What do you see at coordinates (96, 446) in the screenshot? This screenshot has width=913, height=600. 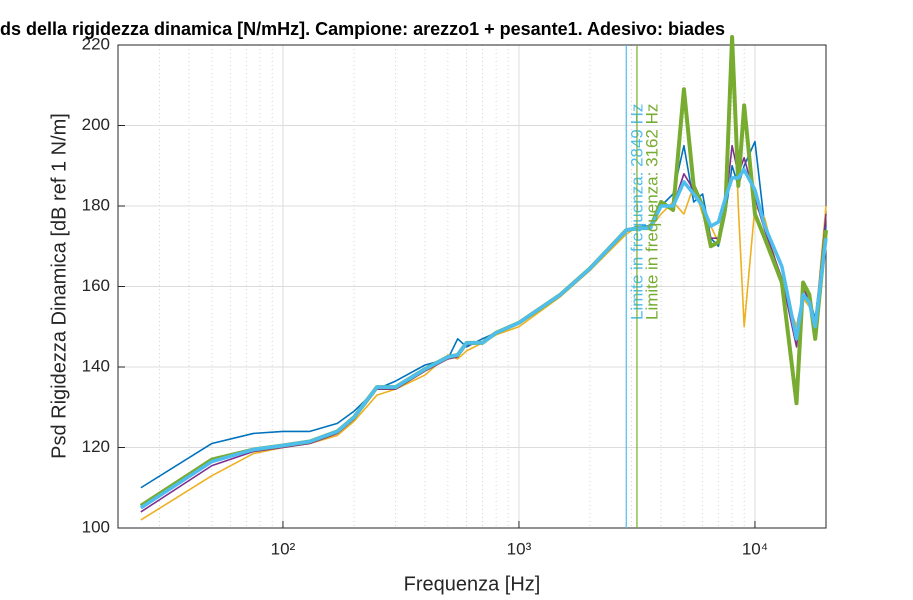 I see `y-tick-label: 120` at bounding box center [96, 446].